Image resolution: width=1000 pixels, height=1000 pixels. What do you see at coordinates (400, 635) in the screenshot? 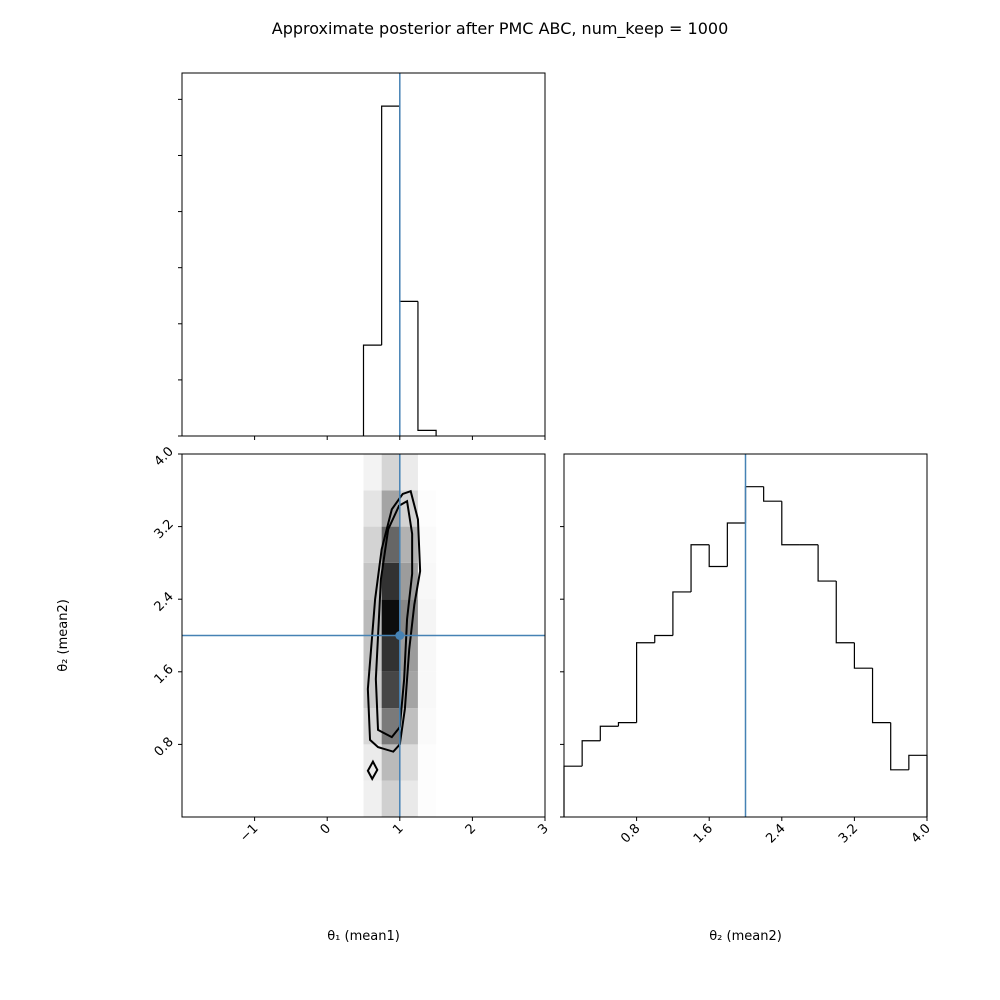
I see `truth-point` at bounding box center [400, 635].